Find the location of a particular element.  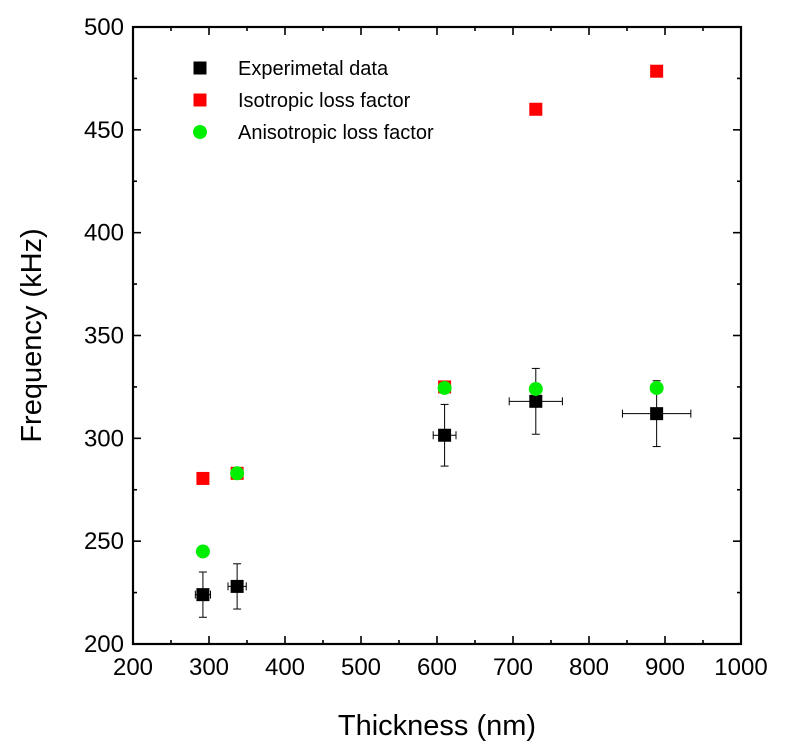

x-tick-label: 800 is located at coordinates (589, 667).